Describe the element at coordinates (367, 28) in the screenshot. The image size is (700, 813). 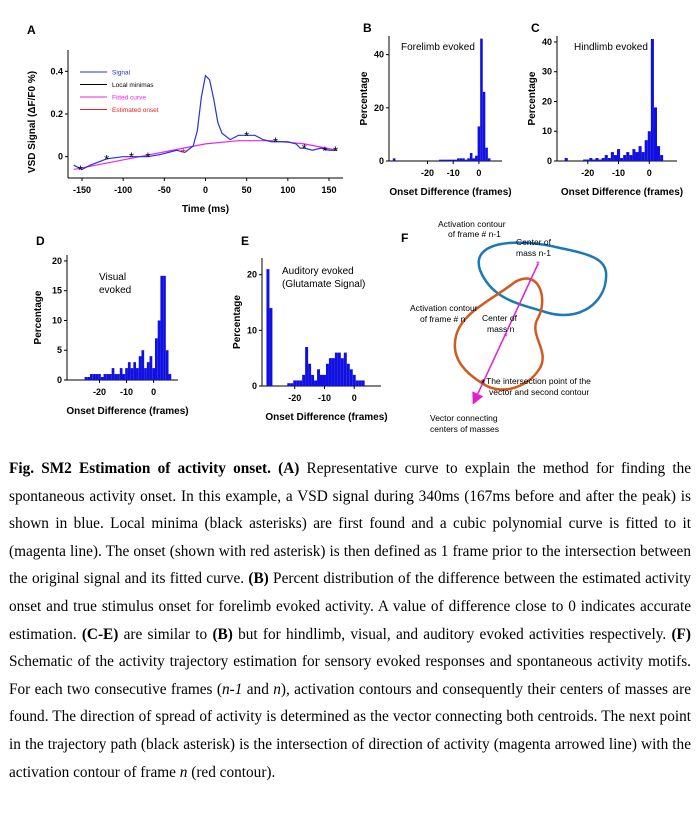
I see `panel-label-b: B` at that location.